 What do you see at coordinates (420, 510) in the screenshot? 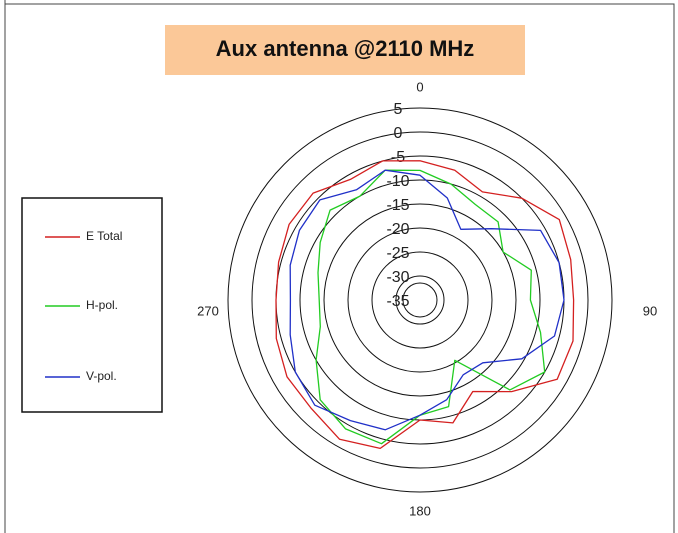
I see `angle-tick-label: 180` at bounding box center [420, 510].